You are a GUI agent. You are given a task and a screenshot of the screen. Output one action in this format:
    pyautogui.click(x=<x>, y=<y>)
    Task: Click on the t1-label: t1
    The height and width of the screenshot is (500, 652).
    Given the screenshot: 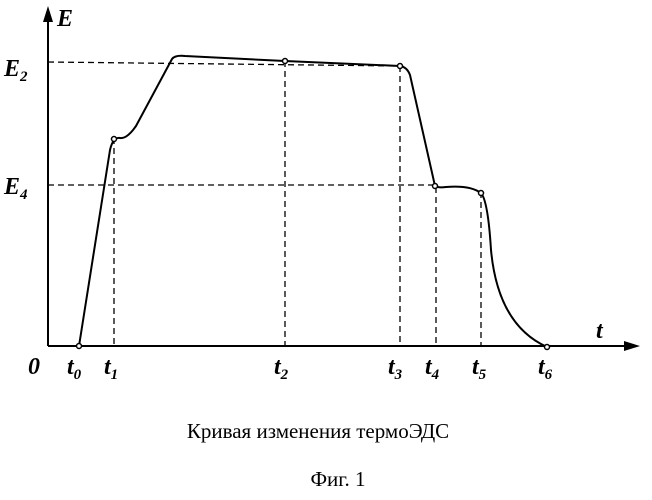 What is the action you would take?
    pyautogui.click(x=111, y=368)
    